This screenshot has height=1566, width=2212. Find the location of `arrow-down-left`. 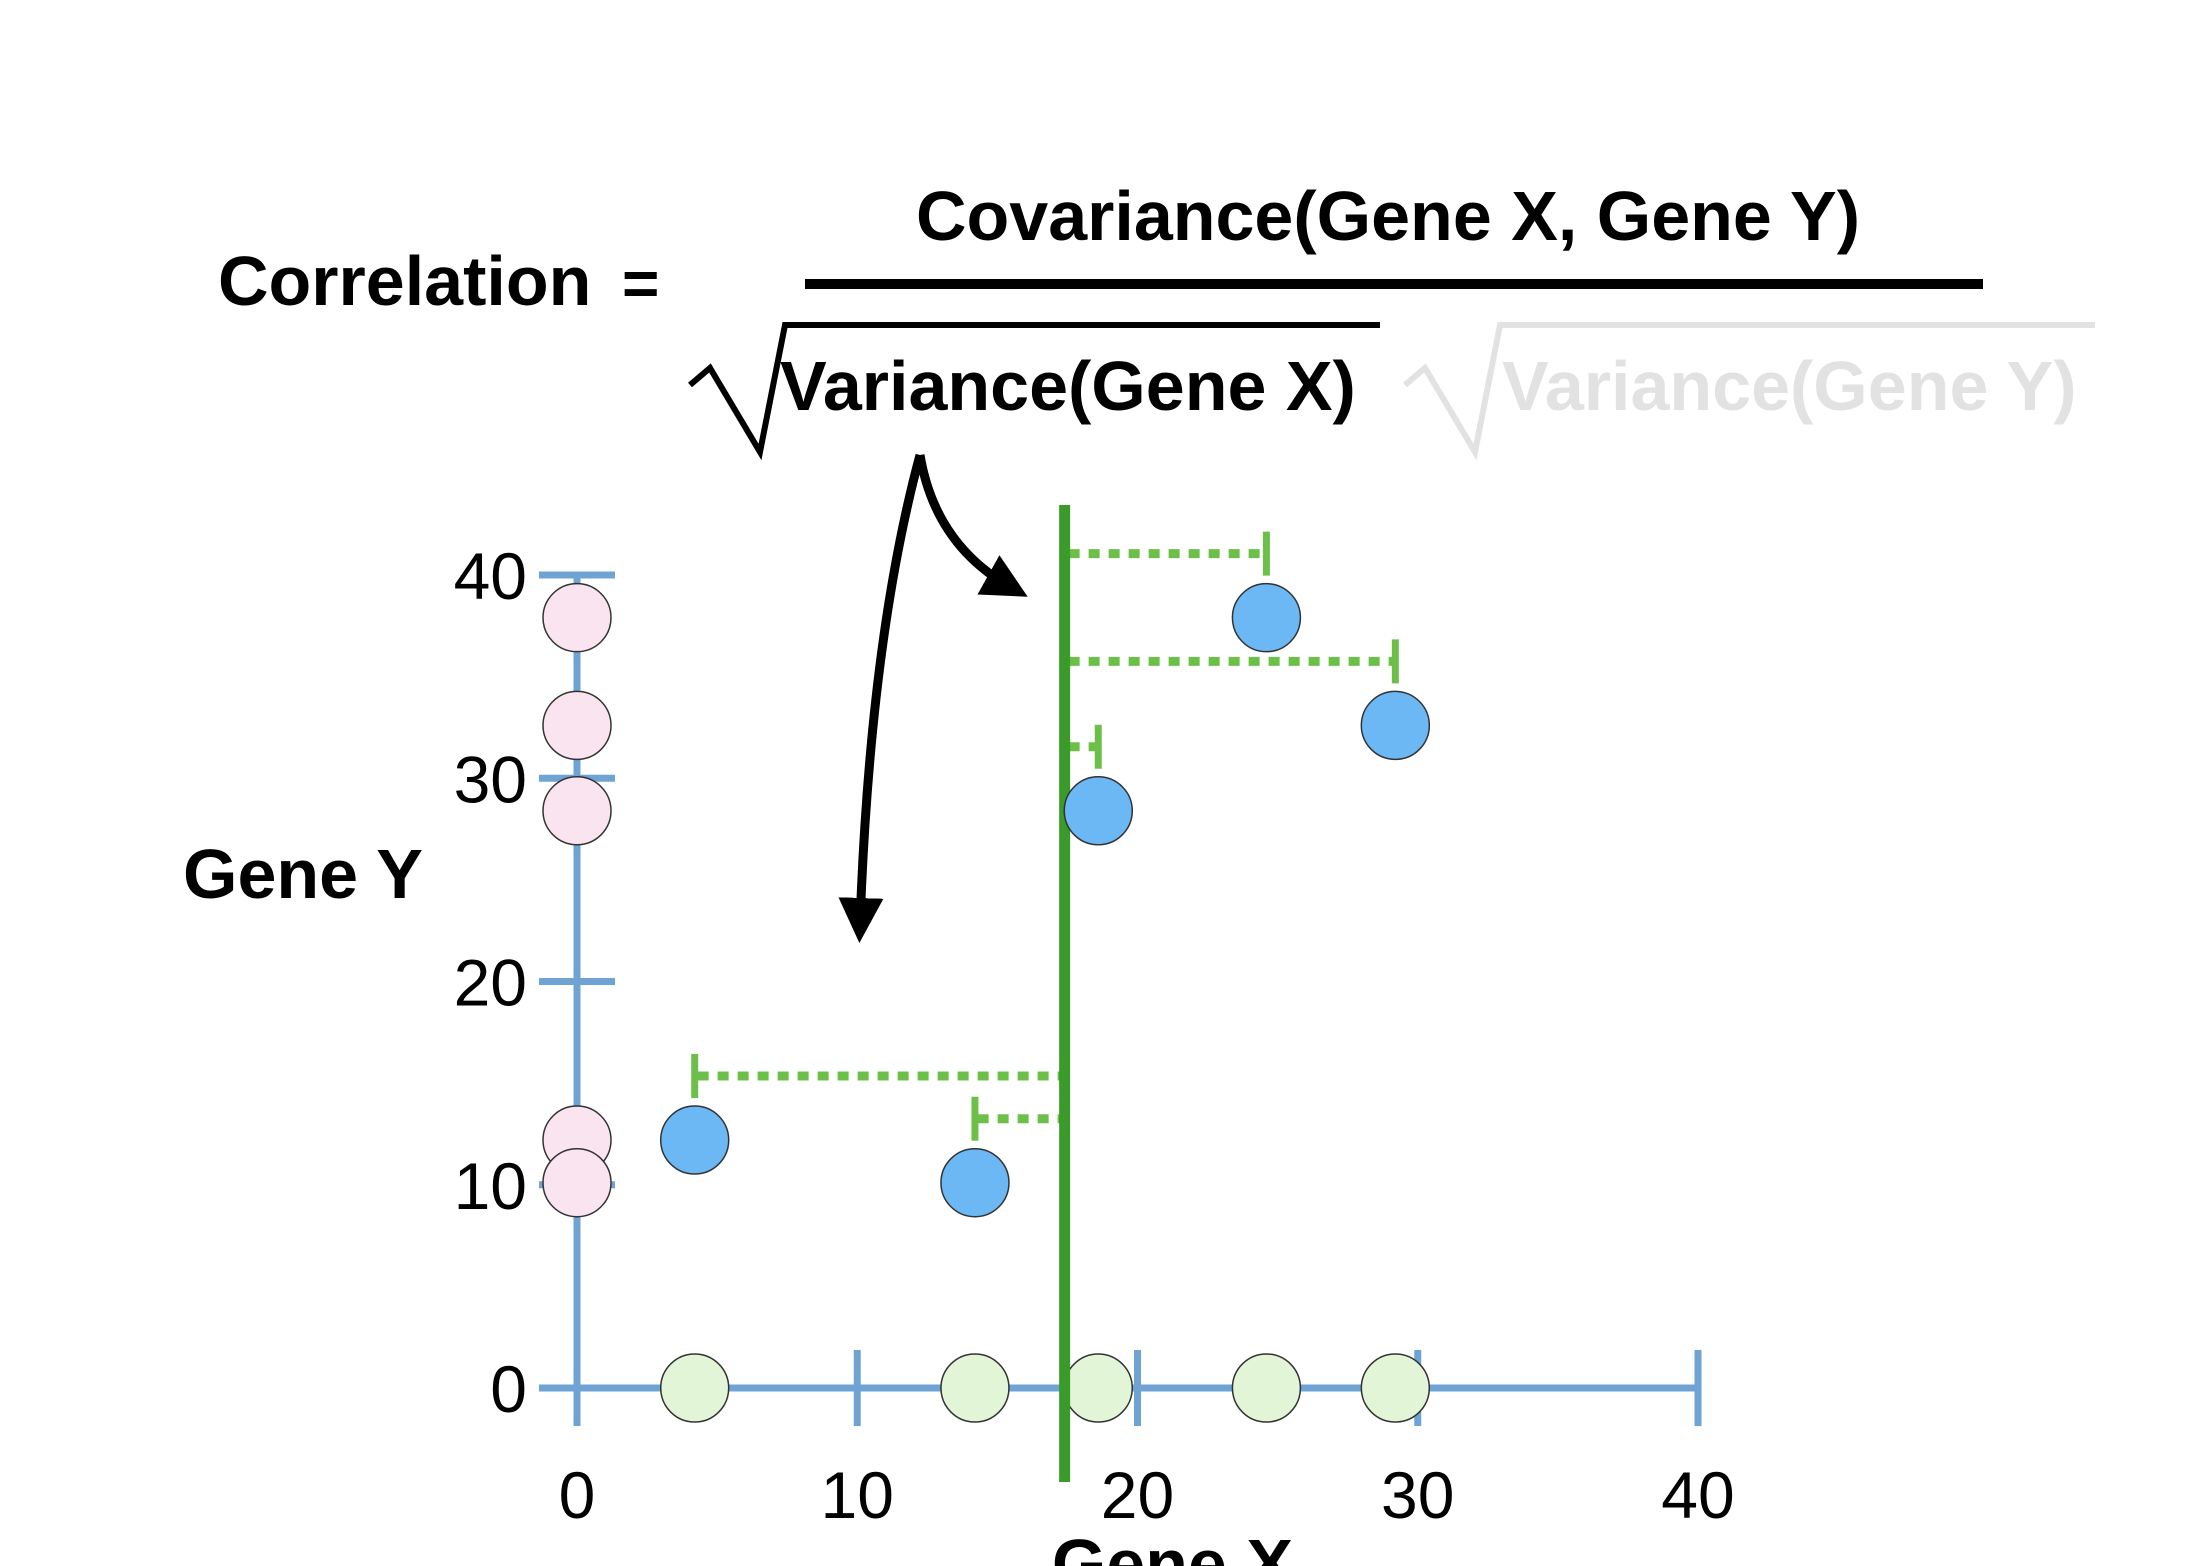

arrow-down-left is located at coordinates (881, 698).